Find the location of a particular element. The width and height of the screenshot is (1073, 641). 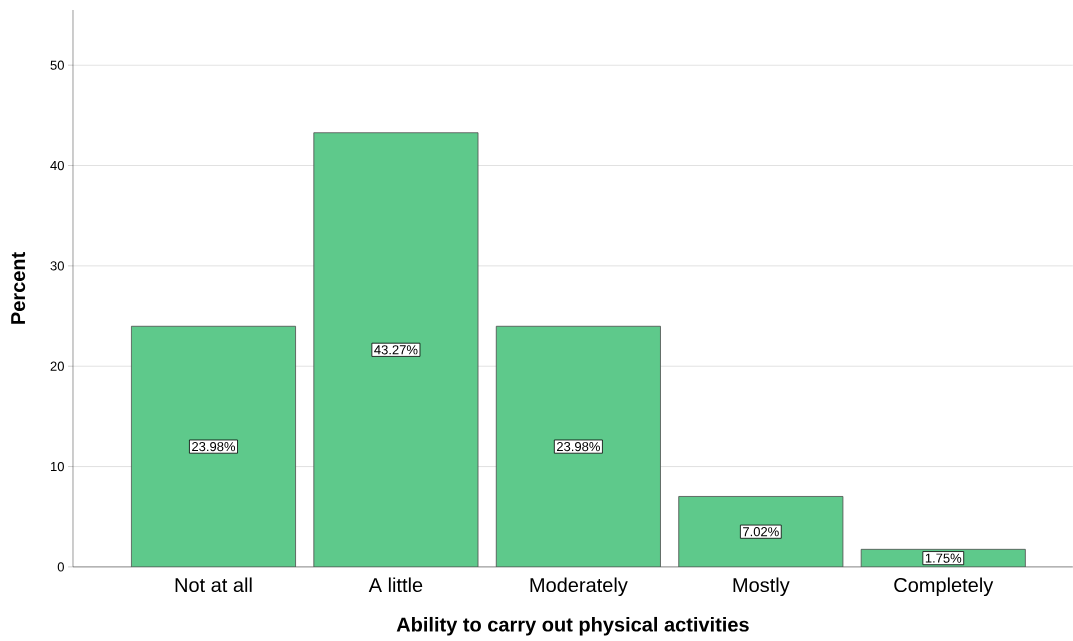

y-tick-label: 50 is located at coordinates (57, 65).